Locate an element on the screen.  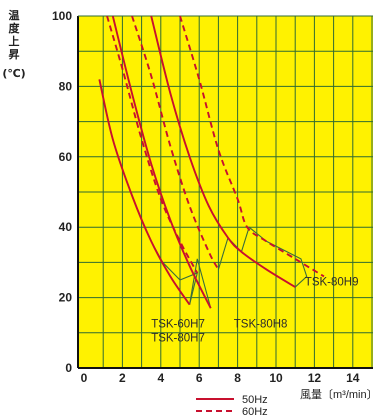
x-tick-label: 8 is located at coordinates (237, 378).